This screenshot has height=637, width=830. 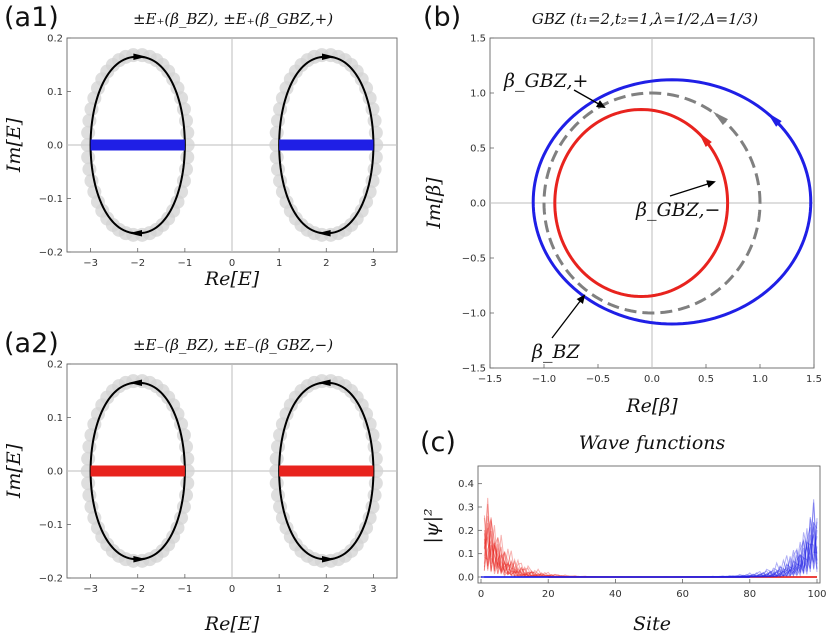 I want to click on y-tick-label: 0.4, so click(x=466, y=484).